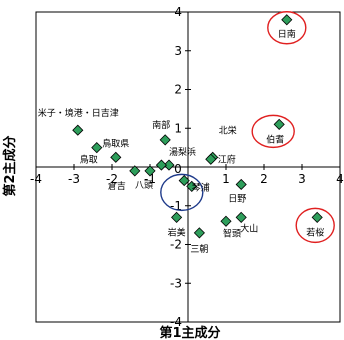  Describe the element at coordinates (10, 165) in the screenshot. I see `y-axis-title: 第2主成分` at that location.